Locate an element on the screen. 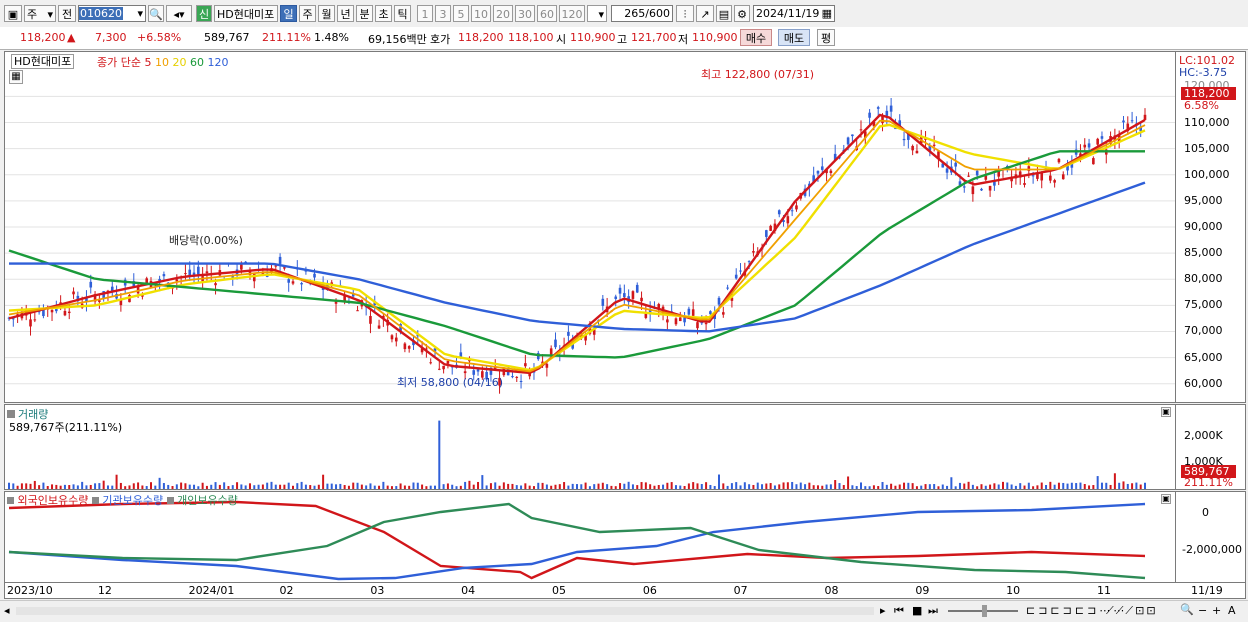 The image size is (1248, 622). candle-type-icon: ⫶ is located at coordinates (685, 13).